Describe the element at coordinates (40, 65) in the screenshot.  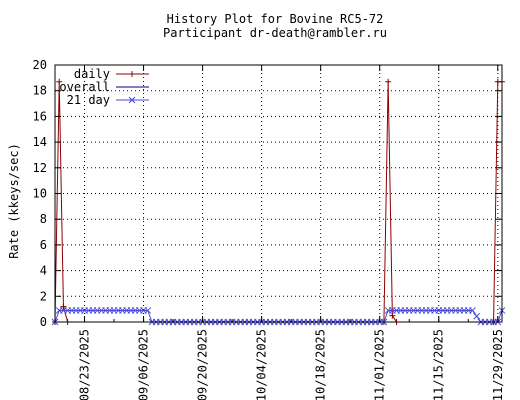
I see `y-tick-label: 20` at that location.